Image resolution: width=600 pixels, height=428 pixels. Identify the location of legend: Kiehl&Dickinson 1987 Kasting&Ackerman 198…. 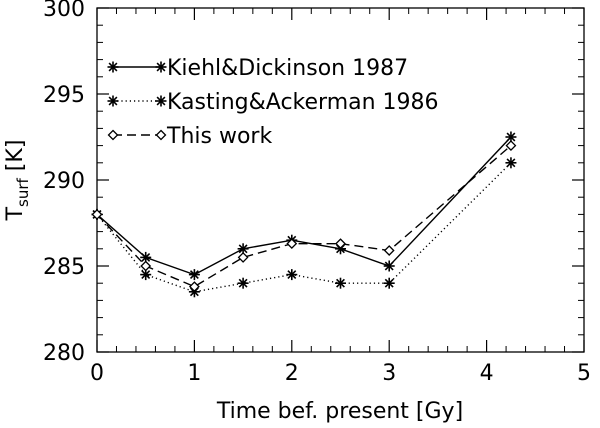
(273, 102).